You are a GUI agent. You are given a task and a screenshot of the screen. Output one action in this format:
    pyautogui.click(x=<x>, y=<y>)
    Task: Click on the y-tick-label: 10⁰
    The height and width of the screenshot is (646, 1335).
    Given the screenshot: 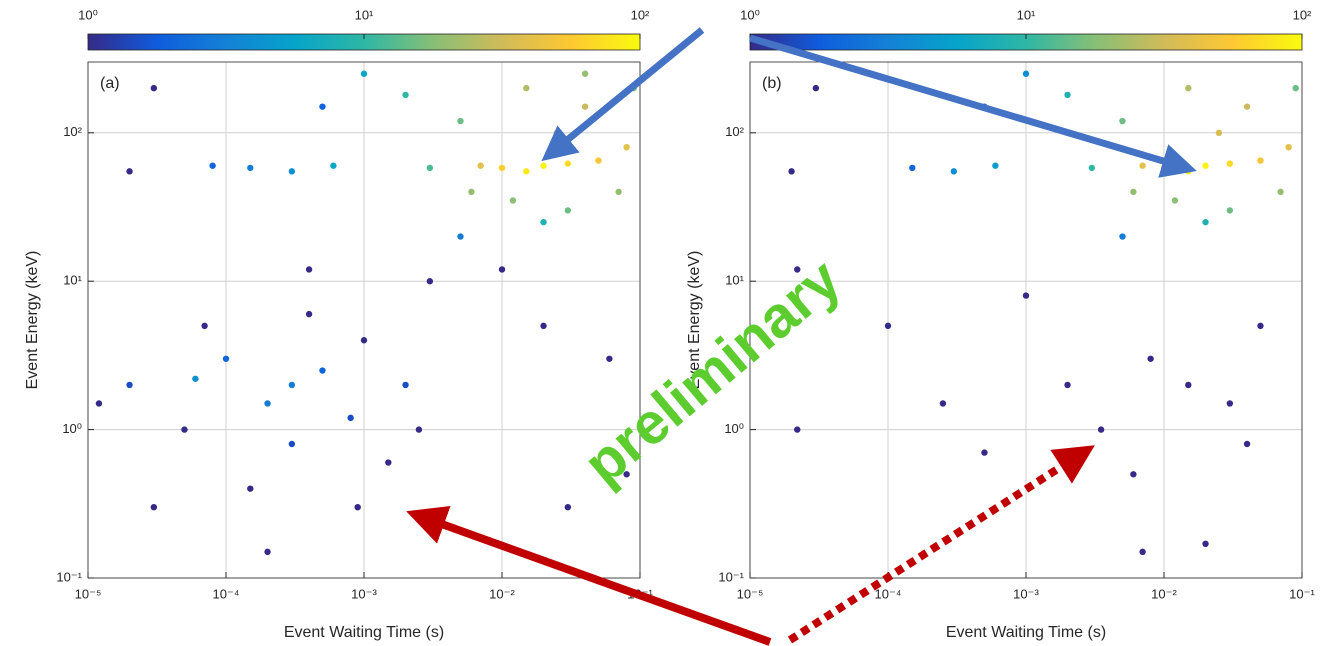 What is the action you would take?
    pyautogui.click(x=72, y=428)
    